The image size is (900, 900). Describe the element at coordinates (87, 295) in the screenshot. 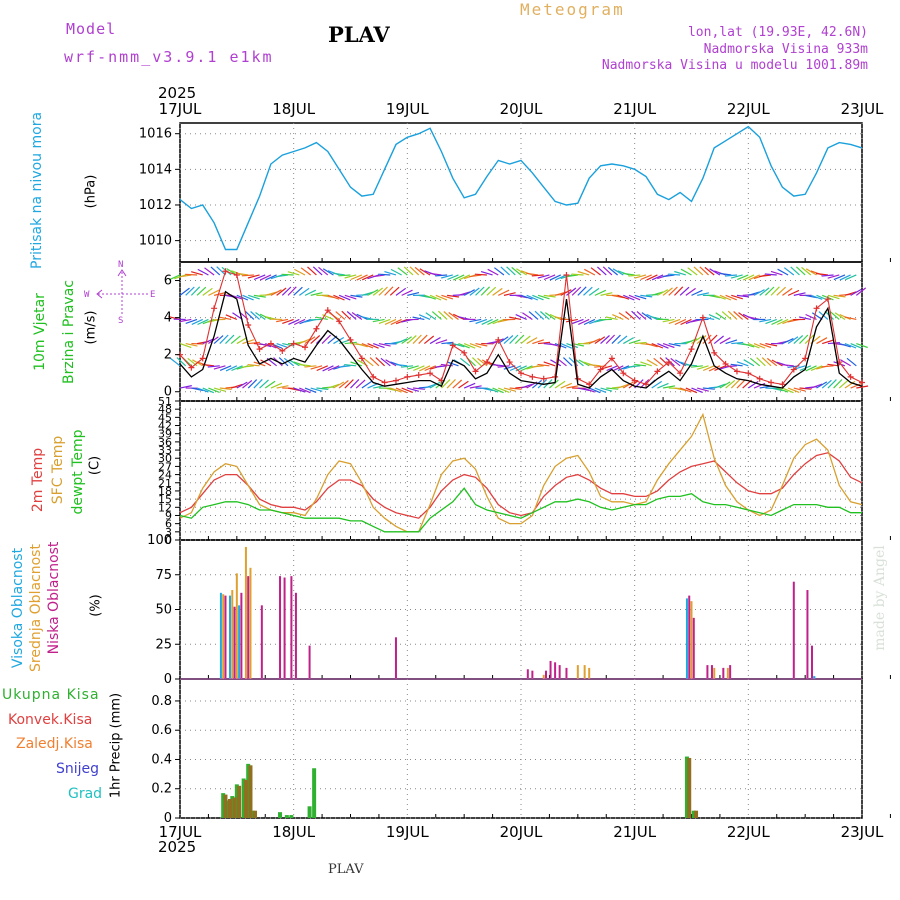

I see `compass-w: W` at that location.